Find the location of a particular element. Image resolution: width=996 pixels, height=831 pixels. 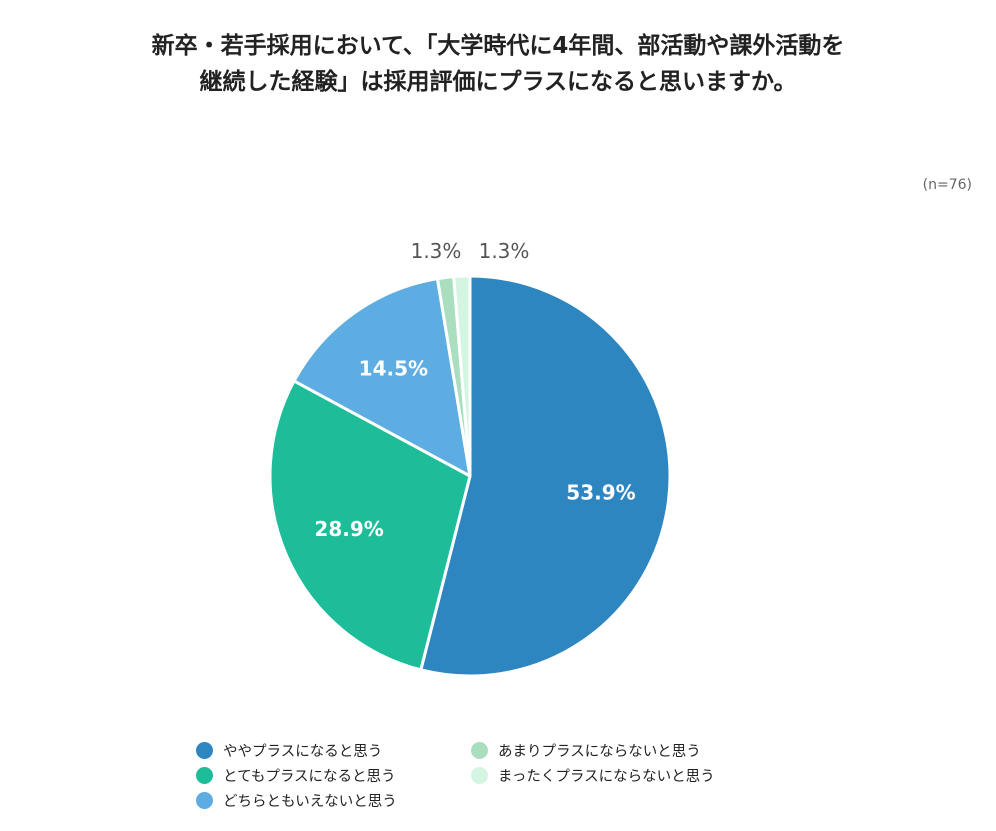

pie-slice-label-4: 1.3% is located at coordinates (436, 251).